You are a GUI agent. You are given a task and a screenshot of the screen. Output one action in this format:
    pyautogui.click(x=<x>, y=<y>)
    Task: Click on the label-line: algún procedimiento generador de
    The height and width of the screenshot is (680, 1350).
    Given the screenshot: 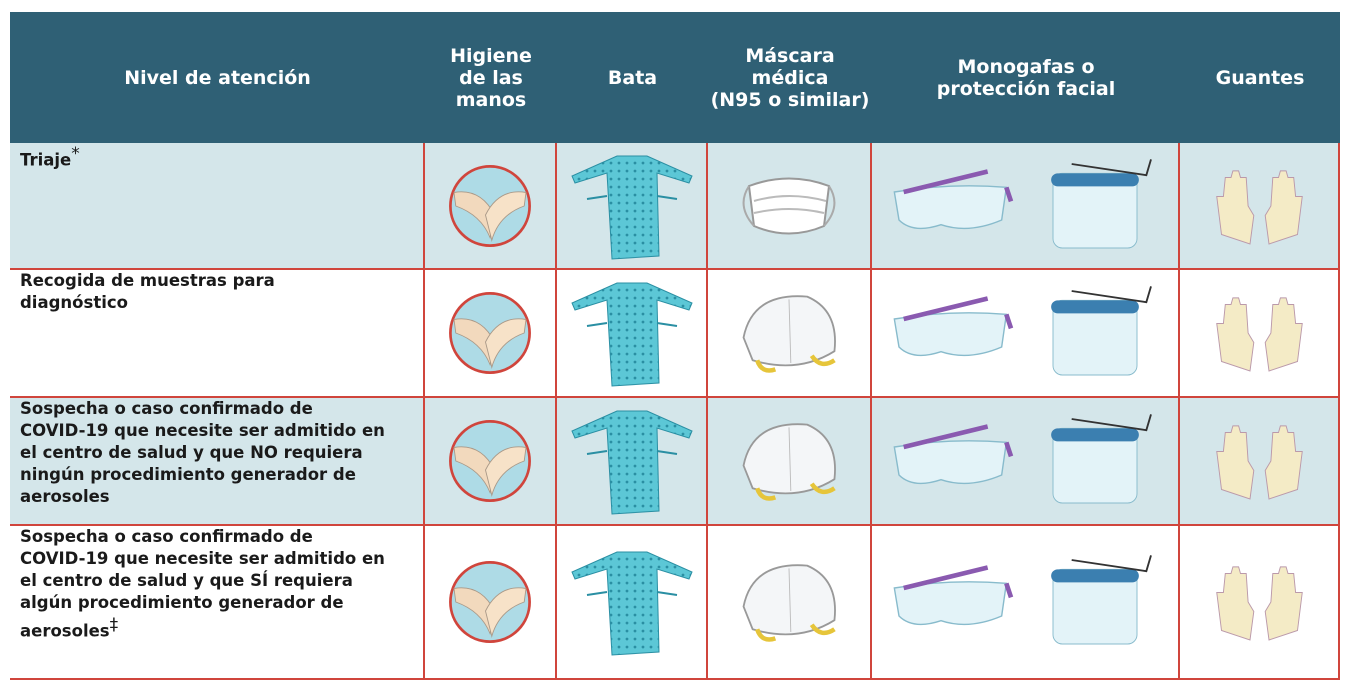 What is the action you would take?
    pyautogui.click(x=182, y=602)
    